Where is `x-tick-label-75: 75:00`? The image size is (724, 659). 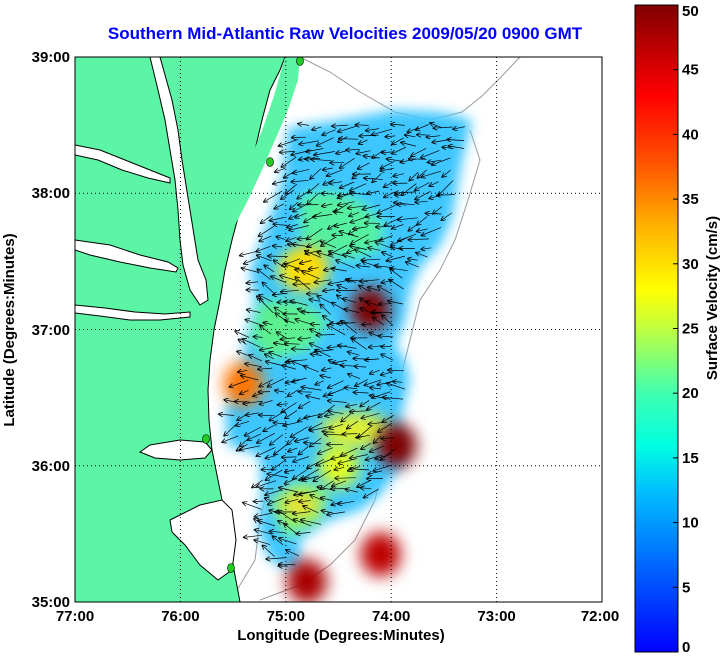 x-tick-label-75: 75:00 is located at coordinates (286, 616).